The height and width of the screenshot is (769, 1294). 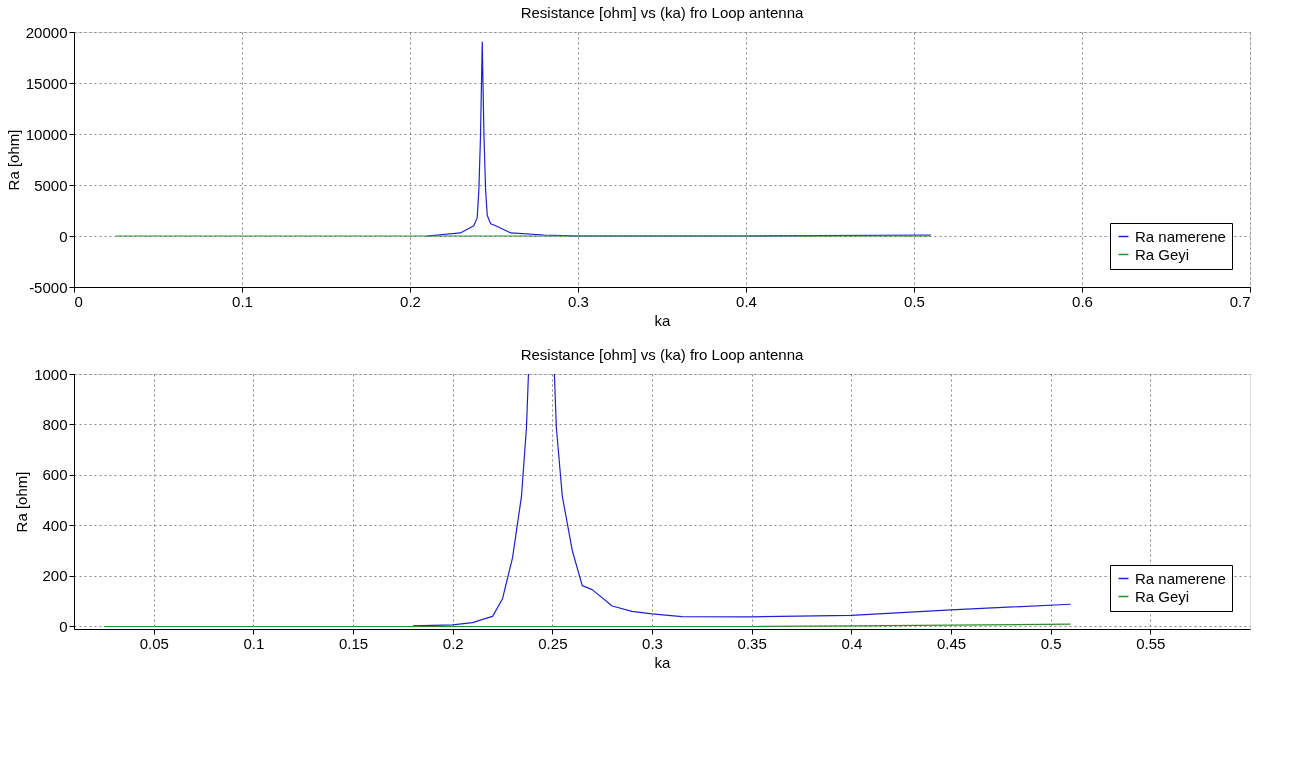 What do you see at coordinates (55, 475) in the screenshot?
I see `y-tick-label: 600` at bounding box center [55, 475].